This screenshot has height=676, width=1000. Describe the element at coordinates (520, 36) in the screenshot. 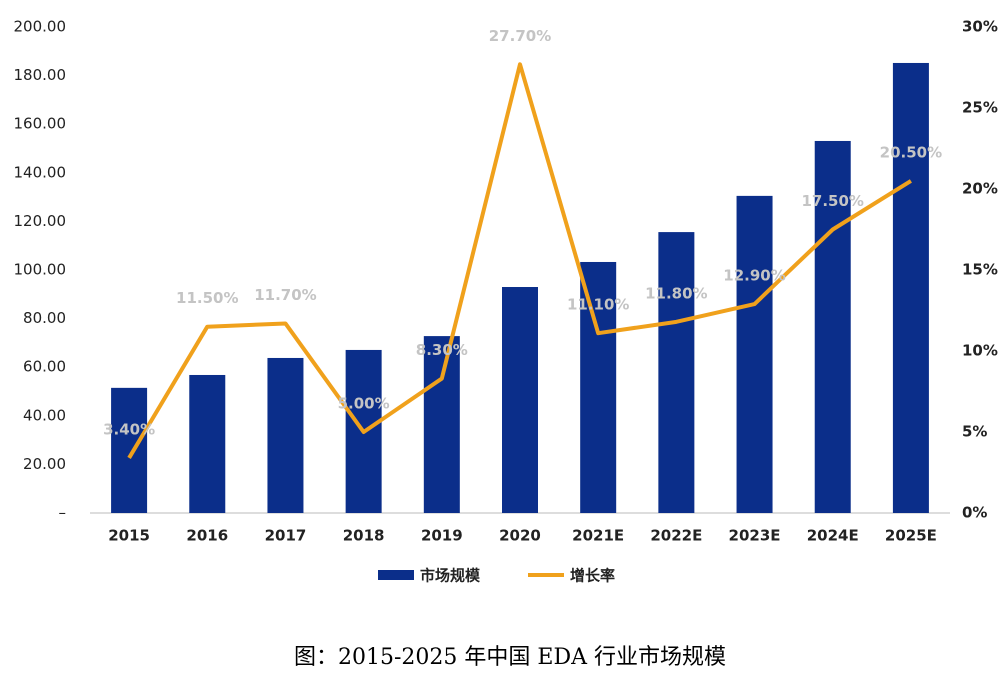

I see `value-label: 27.70%` at that location.